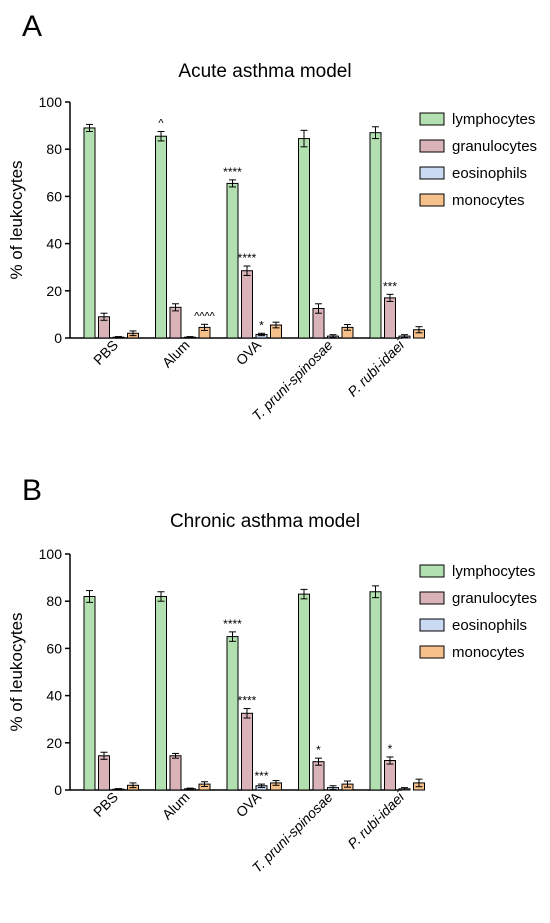 This screenshot has width=550, height=923. Describe the element at coordinates (264, 71) in the screenshot. I see `chart-title: Acute asthma model` at that location.